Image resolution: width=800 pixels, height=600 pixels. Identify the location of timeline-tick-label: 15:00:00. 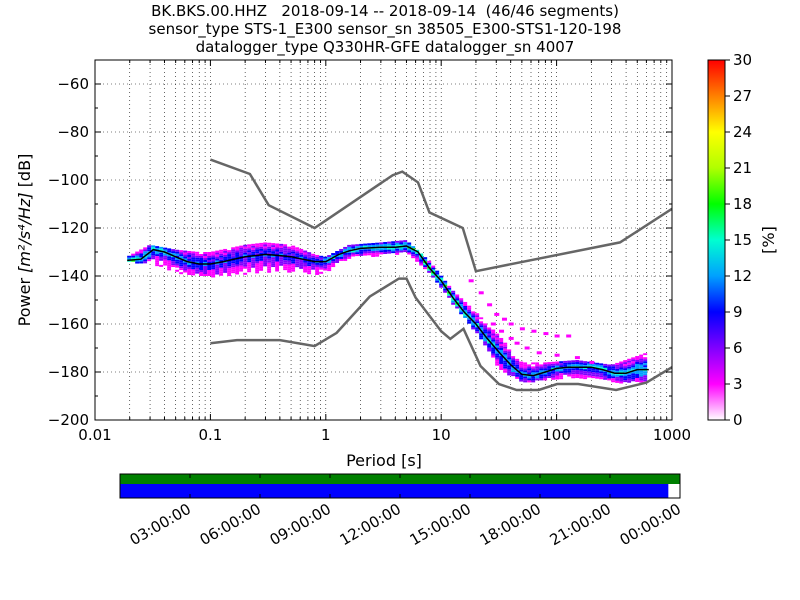
(440, 524).